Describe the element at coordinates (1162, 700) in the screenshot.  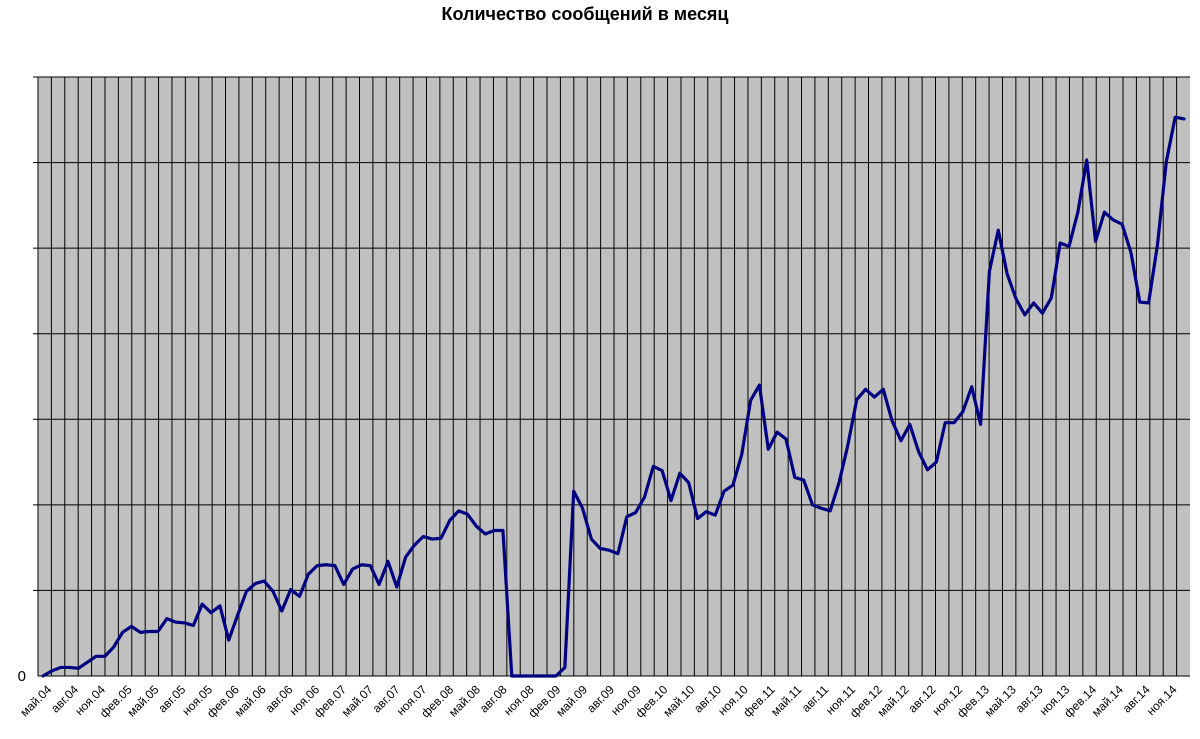
I see `x-tick-label: ноя.14` at that location.